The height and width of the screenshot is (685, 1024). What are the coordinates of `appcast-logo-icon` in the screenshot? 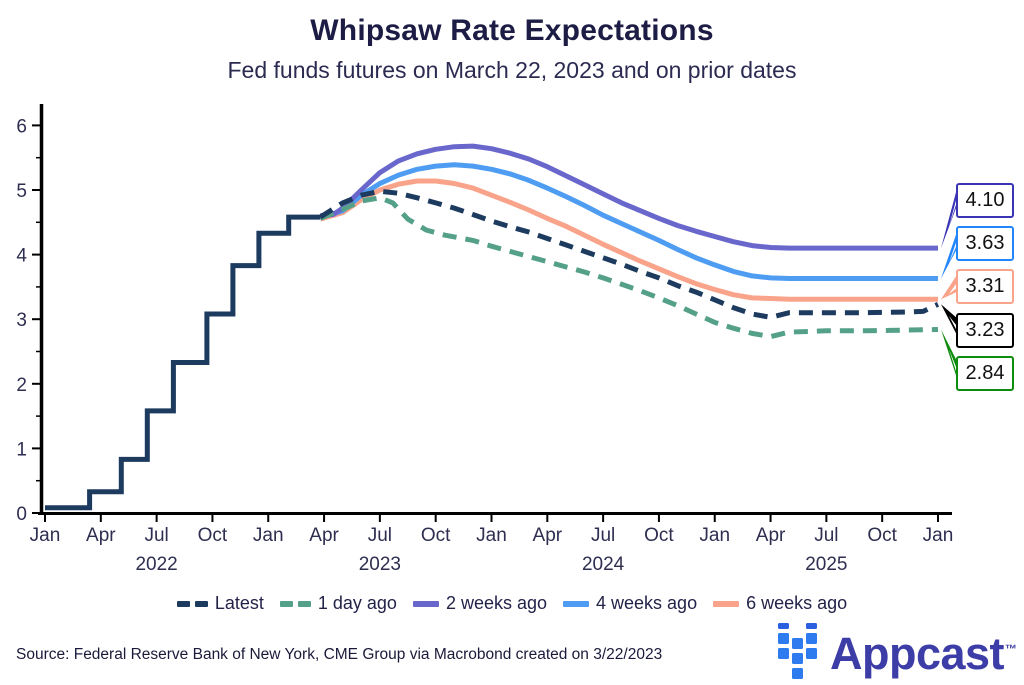 It's located at (797, 651).